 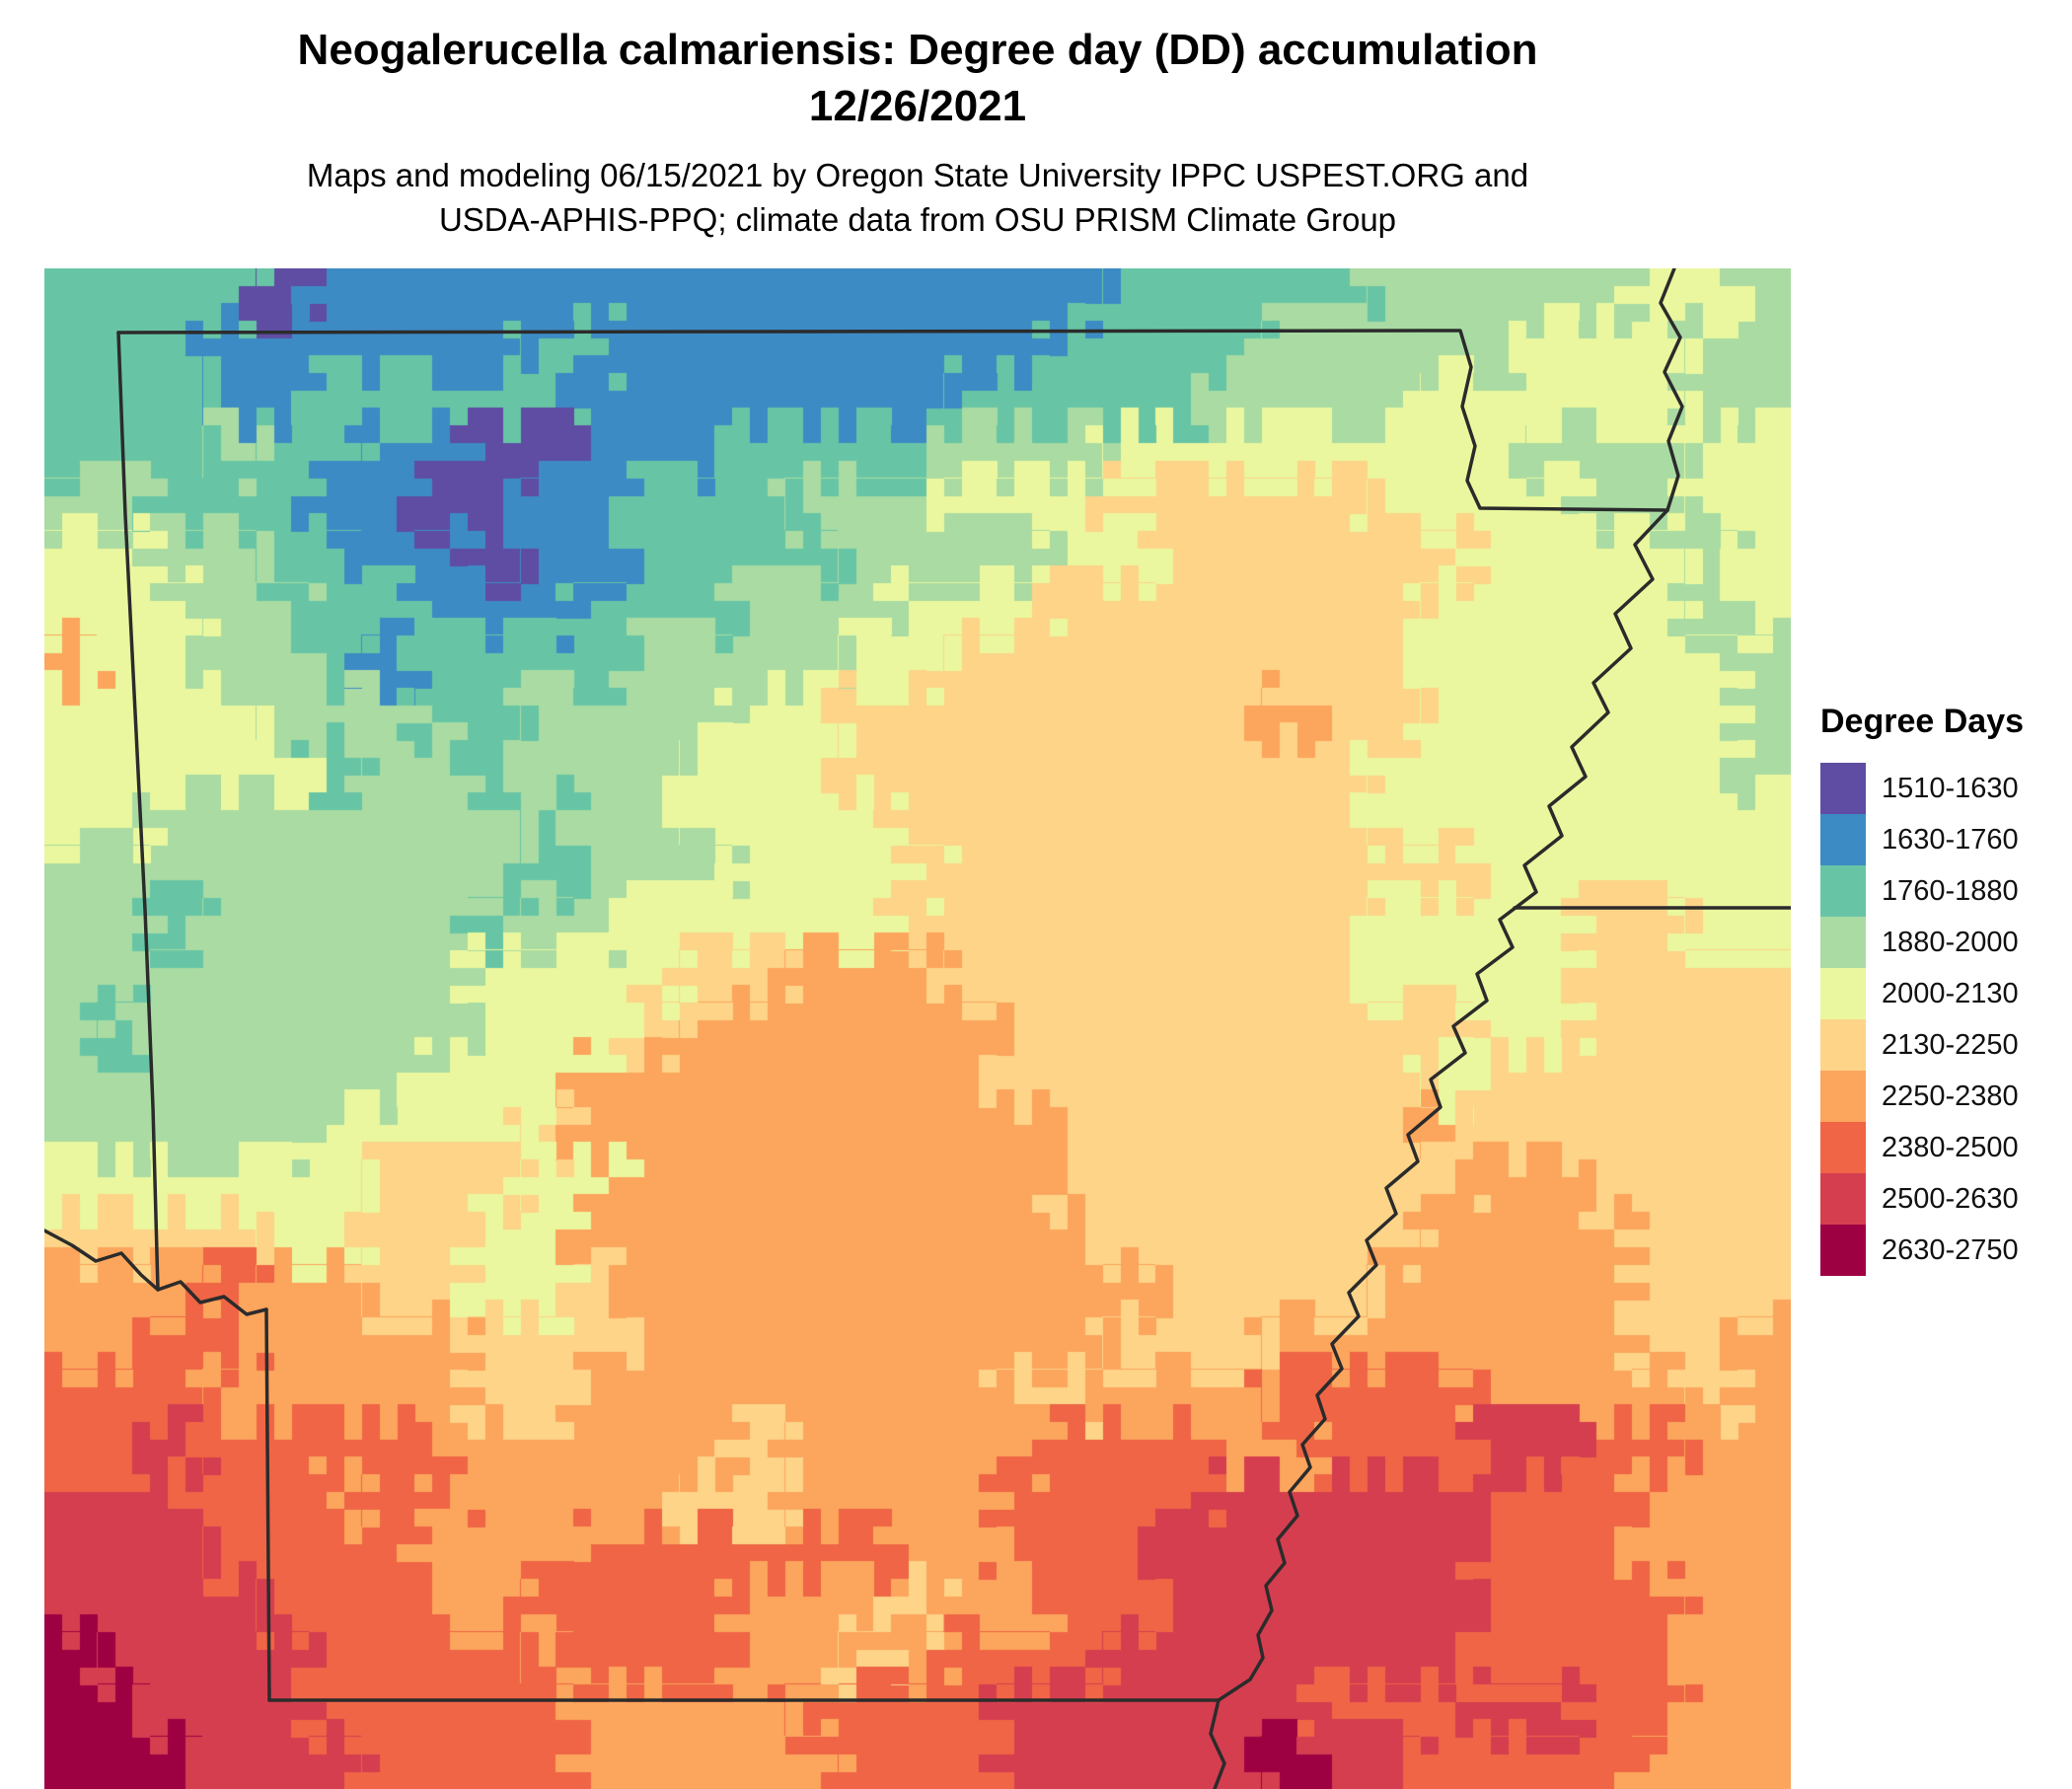 I want to click on legend-label: 2000-2130, so click(x=1951, y=993).